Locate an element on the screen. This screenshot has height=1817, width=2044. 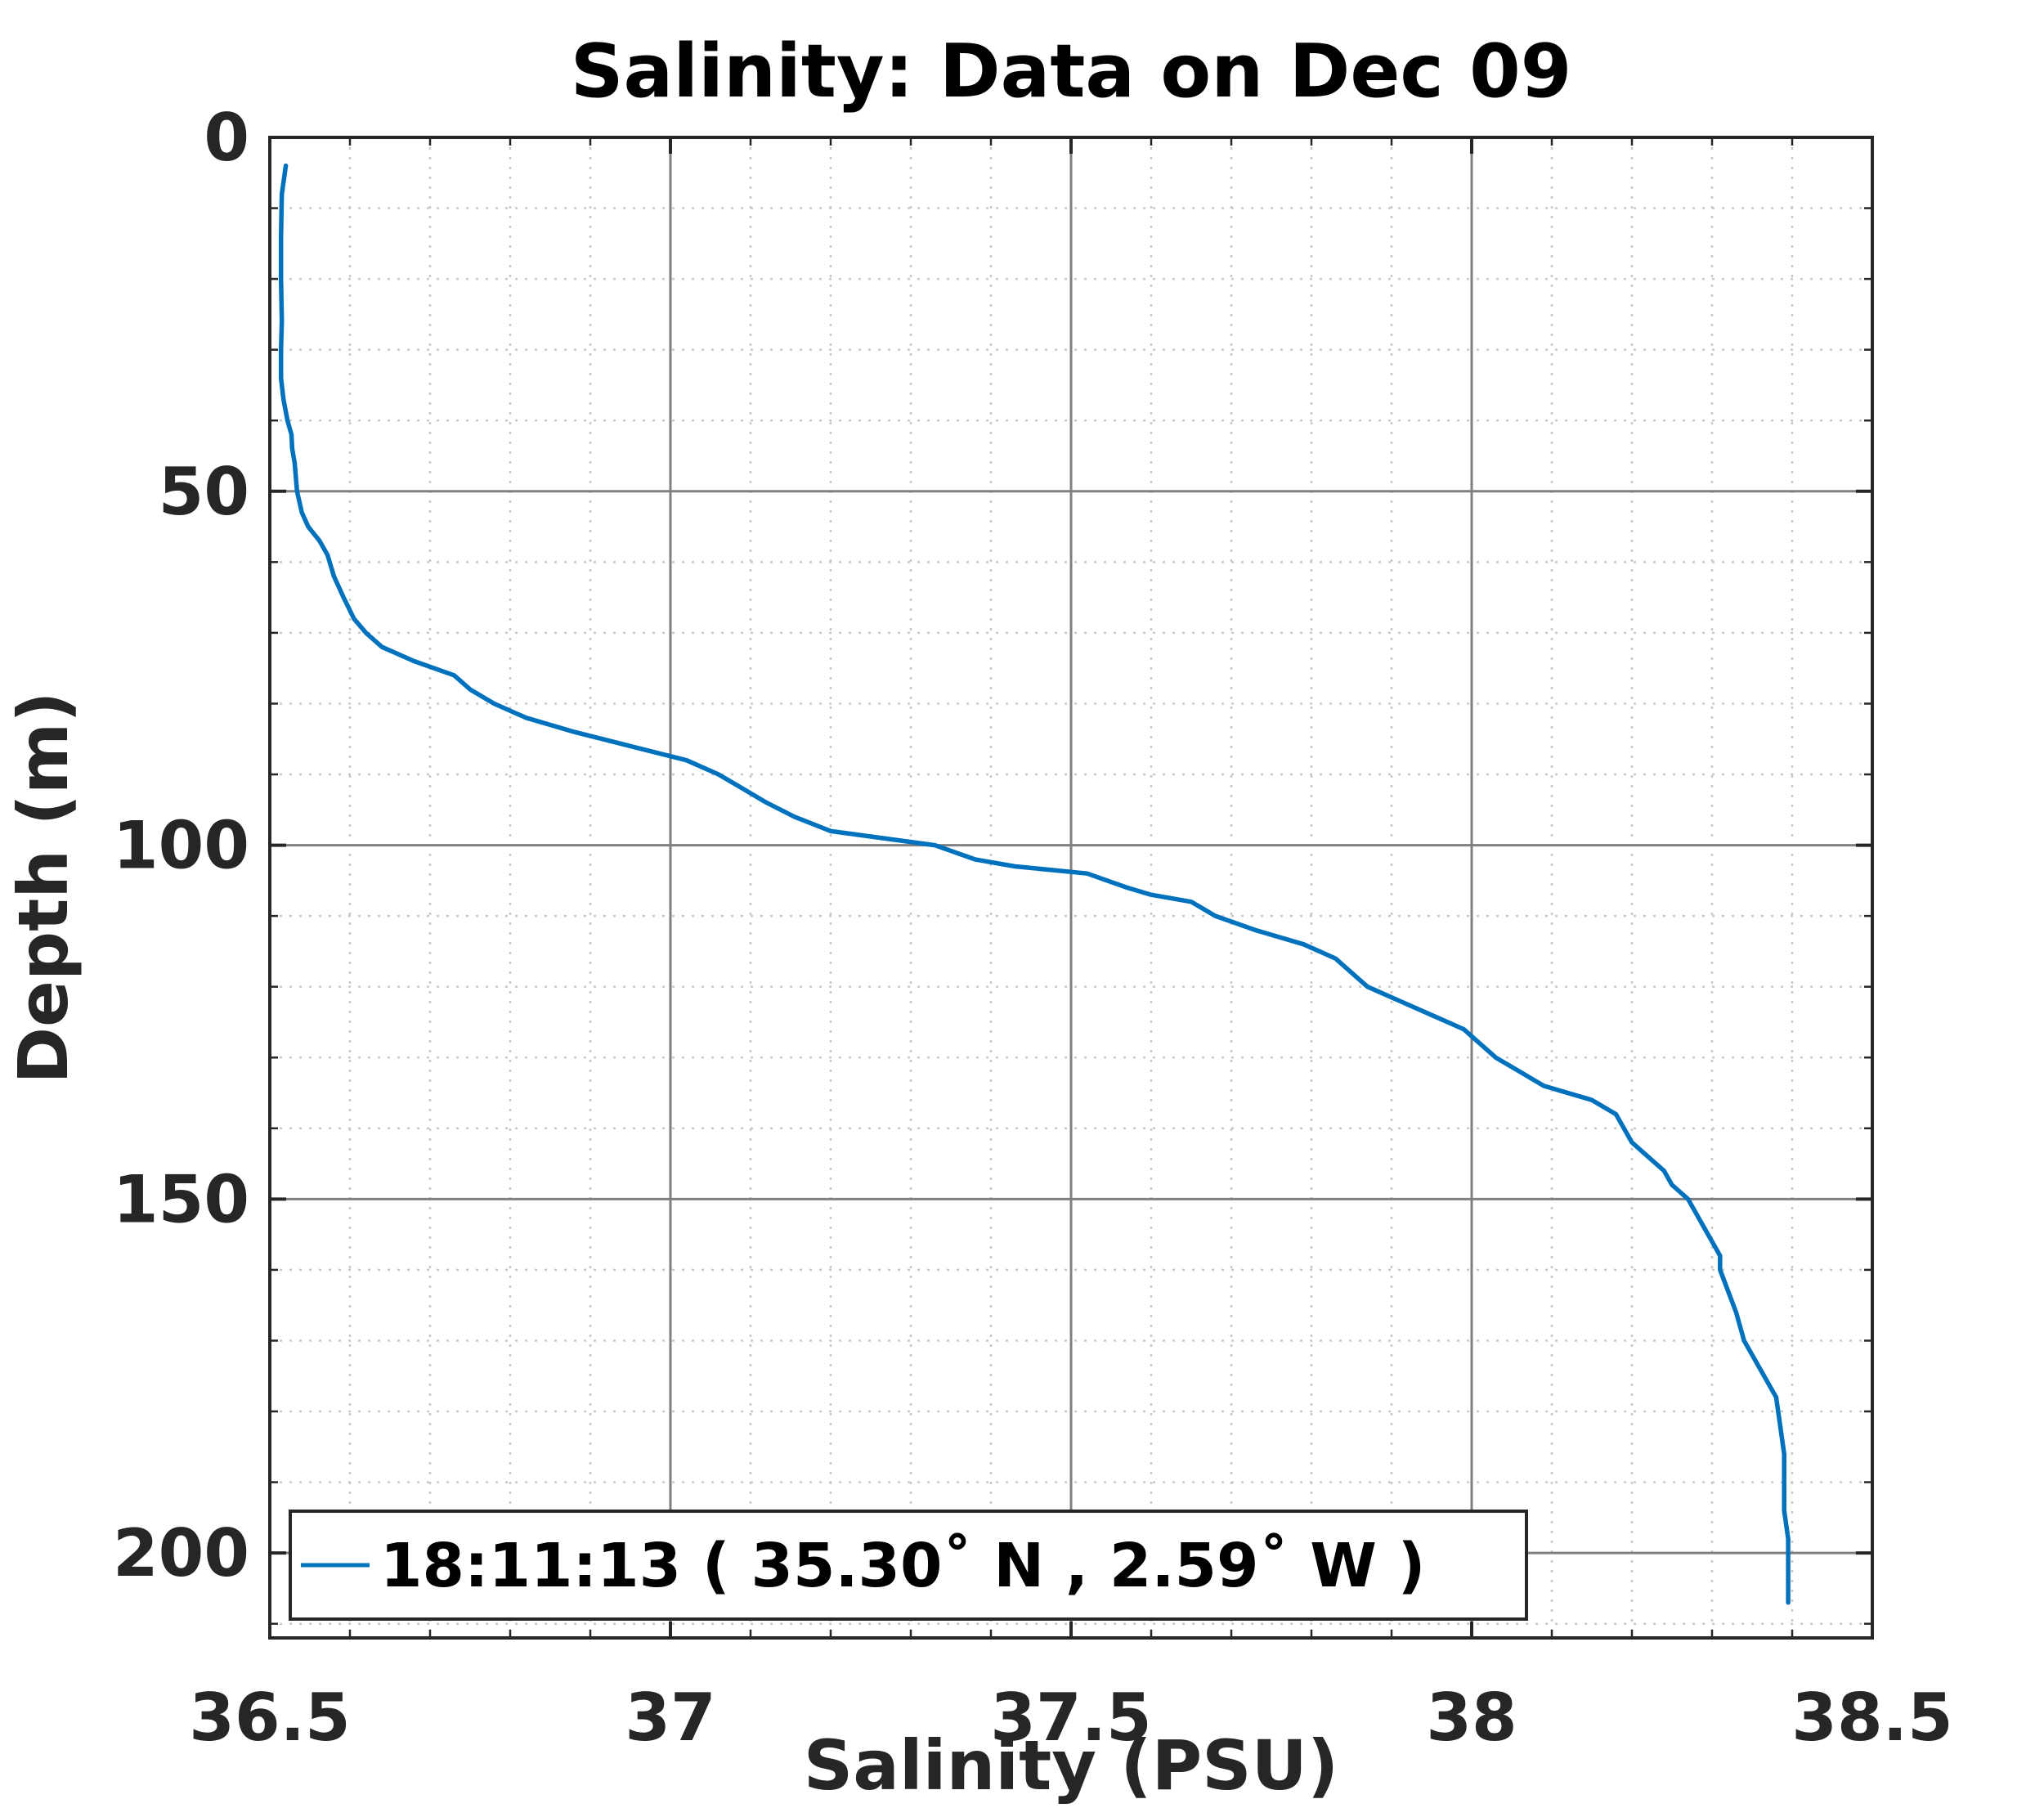
x-tick-label: 38.5 is located at coordinates (1872, 1718).